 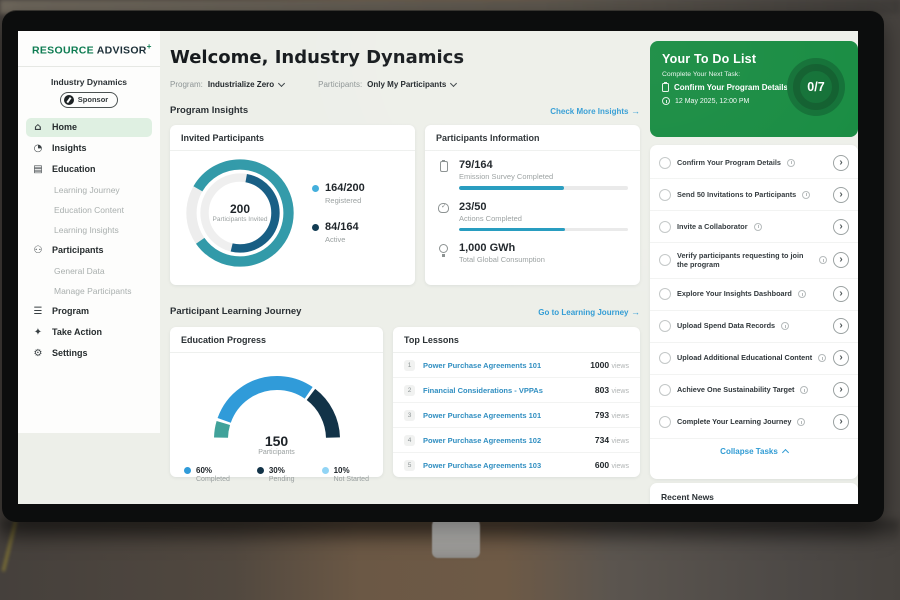 I want to click on learning-journey-title: Participant Learning Journey, so click(x=236, y=311).